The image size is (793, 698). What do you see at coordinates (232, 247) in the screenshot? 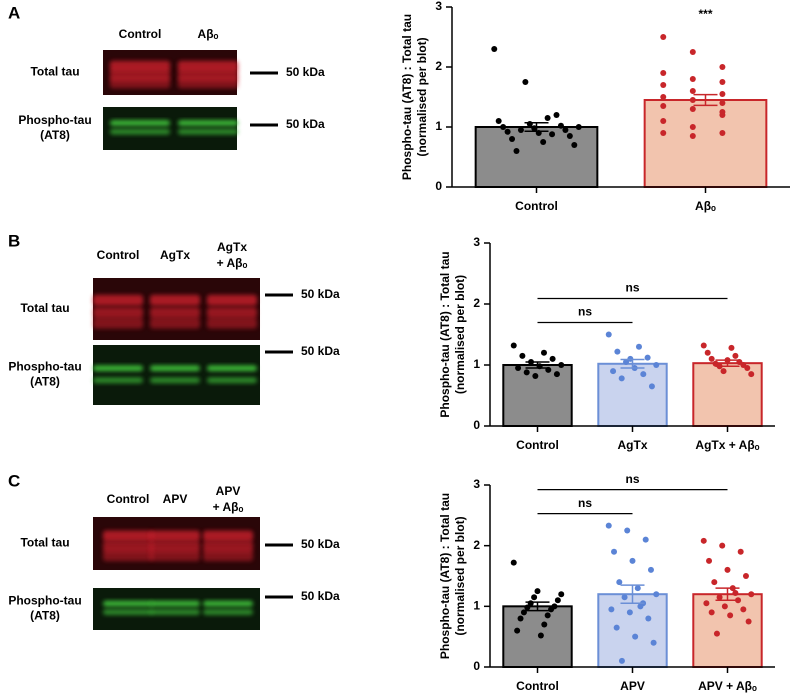
I see `lane-label: AgTx` at bounding box center [232, 247].